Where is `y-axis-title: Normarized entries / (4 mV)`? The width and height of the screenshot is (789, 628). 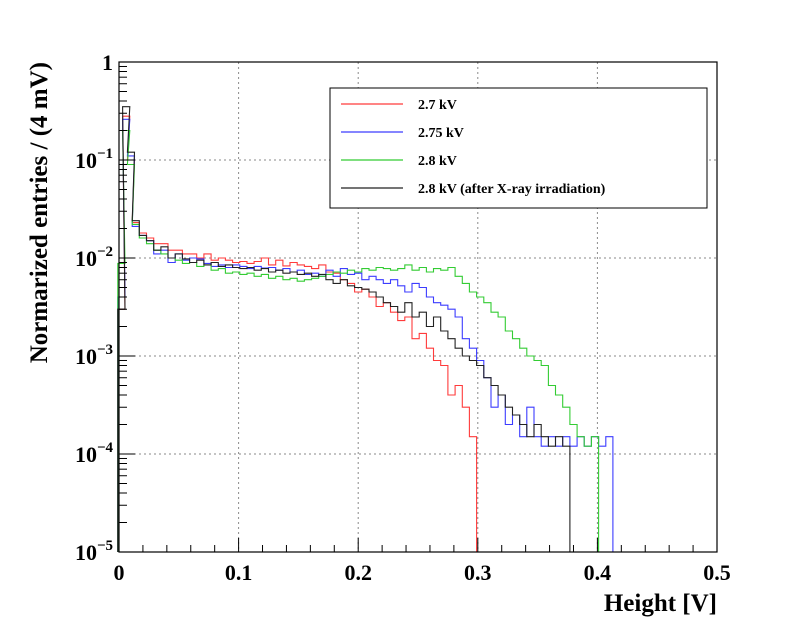 y-axis-title: Normarized entries / (4 mV) is located at coordinates (39, 212).